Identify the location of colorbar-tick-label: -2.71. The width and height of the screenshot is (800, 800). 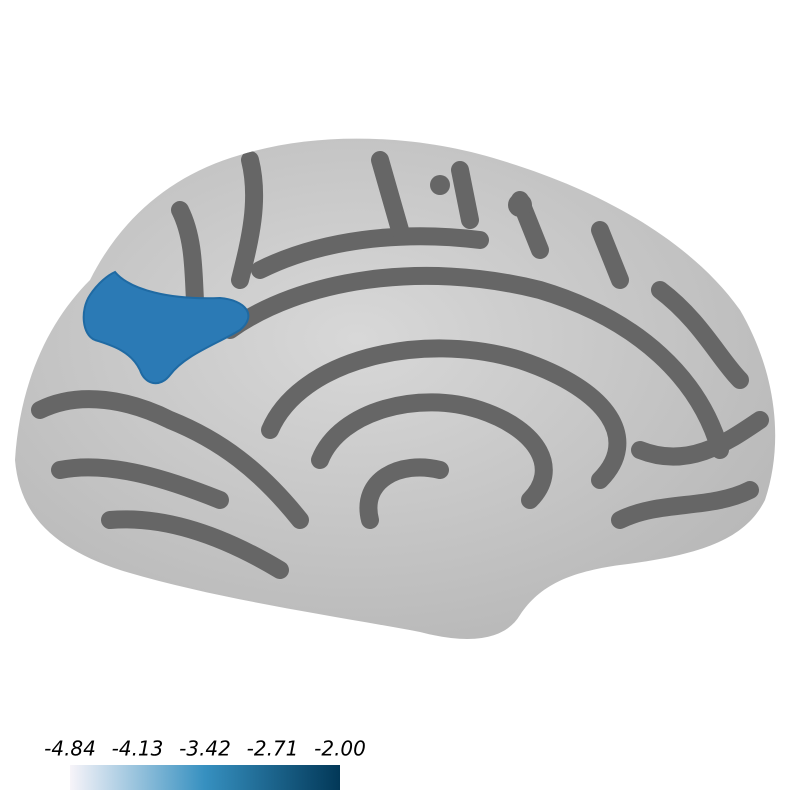
(273, 749).